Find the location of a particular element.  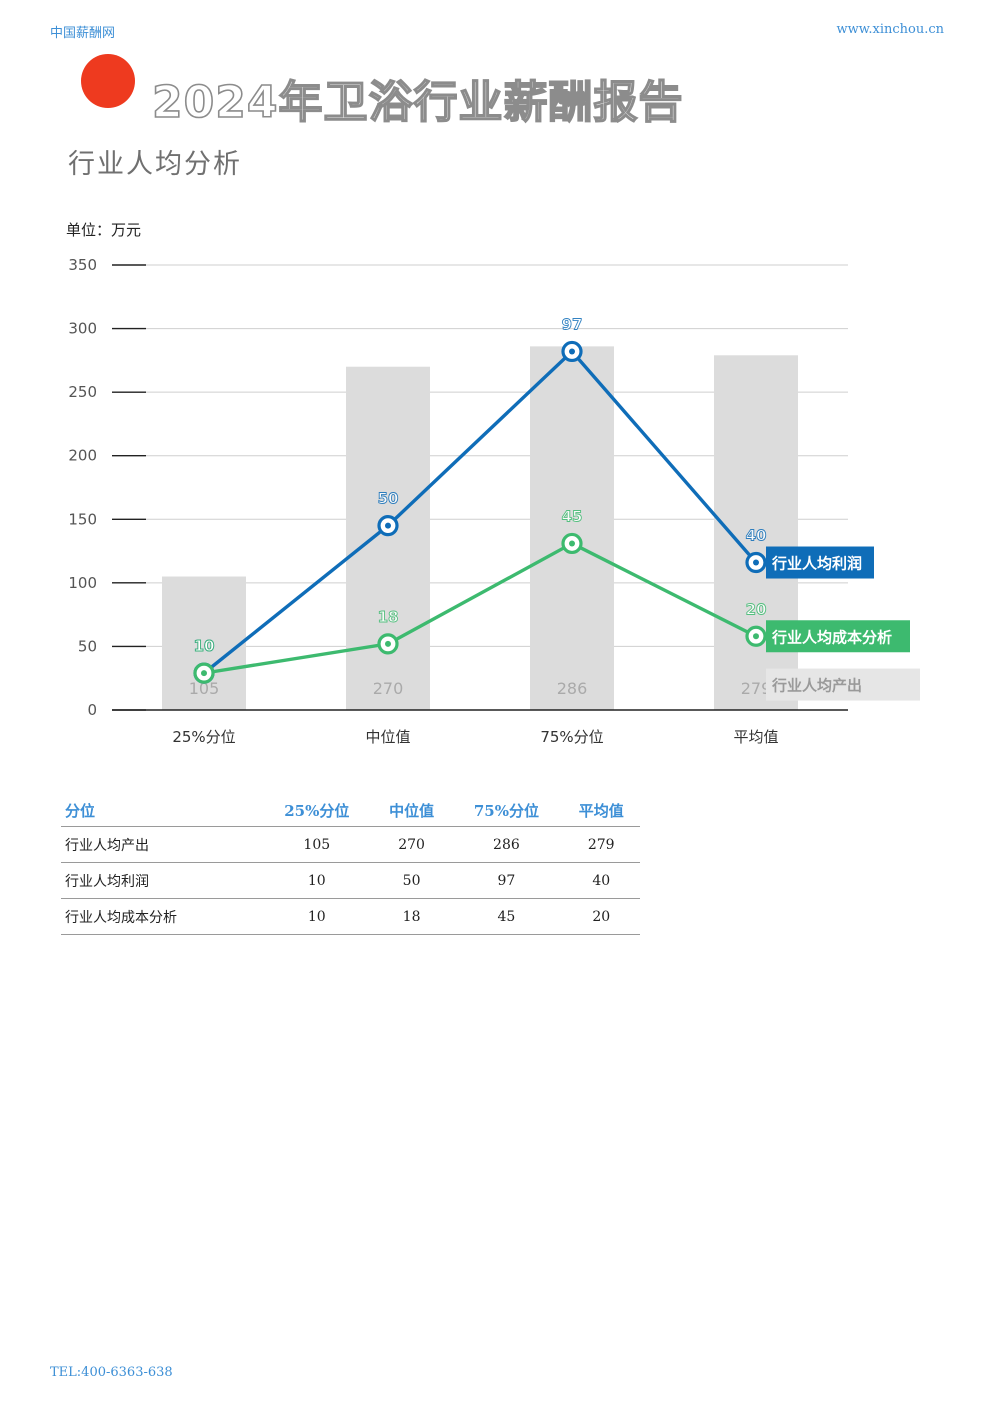

site-url: www.xinchou.cn is located at coordinates (890, 29).